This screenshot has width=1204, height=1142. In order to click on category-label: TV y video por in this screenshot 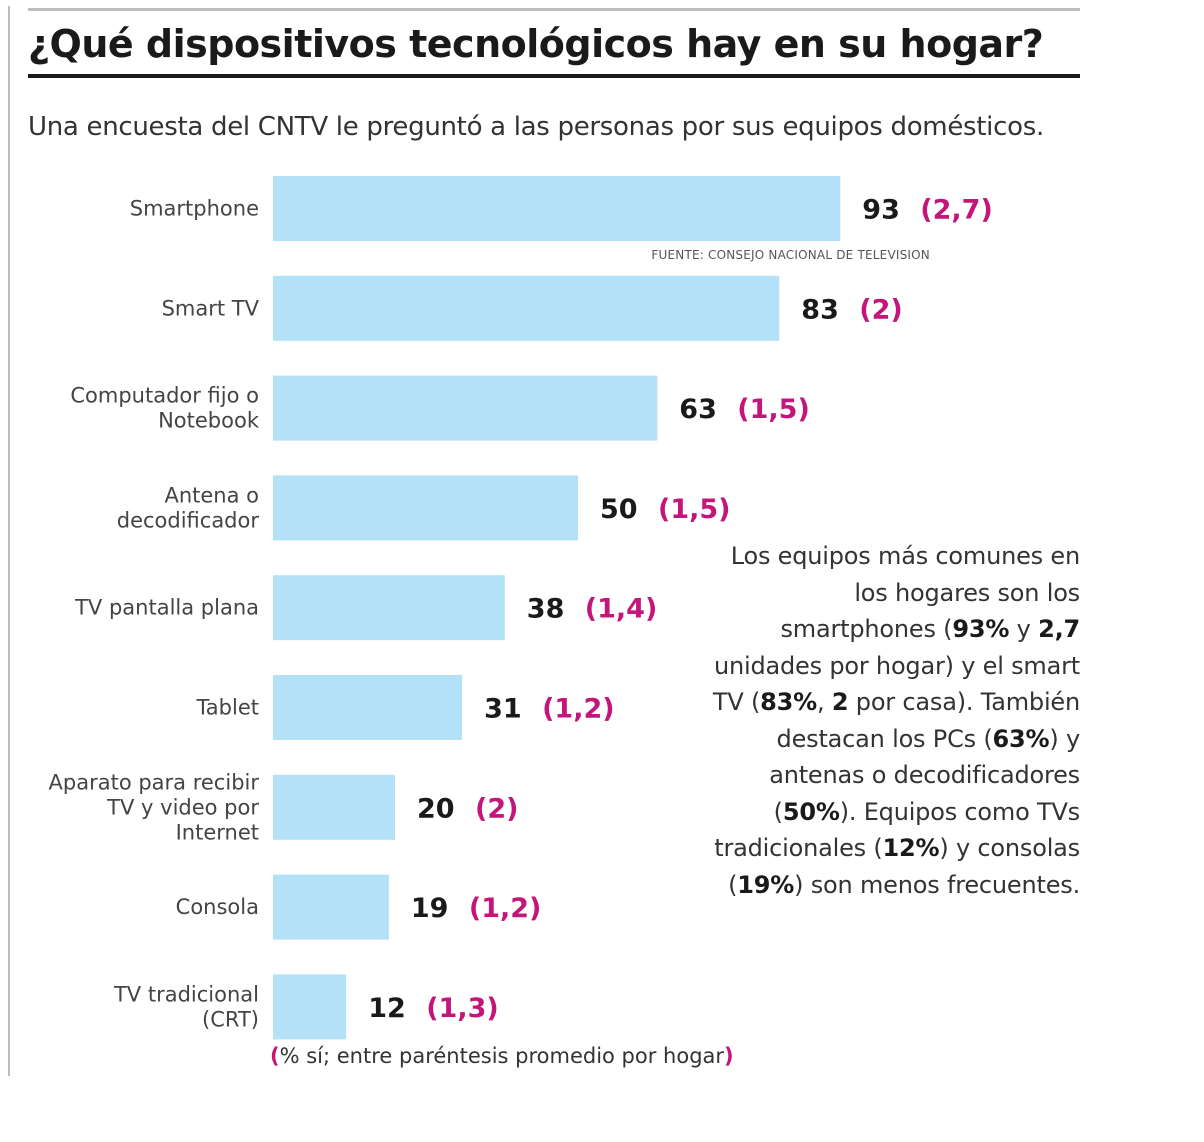, I will do `click(182, 807)`.